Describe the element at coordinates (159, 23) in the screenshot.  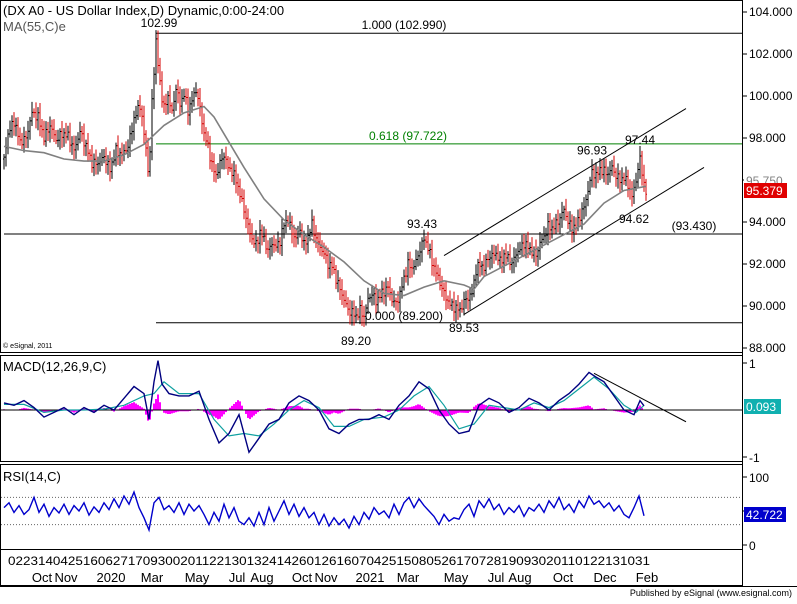
I see `price-annotation: 102.99` at that location.